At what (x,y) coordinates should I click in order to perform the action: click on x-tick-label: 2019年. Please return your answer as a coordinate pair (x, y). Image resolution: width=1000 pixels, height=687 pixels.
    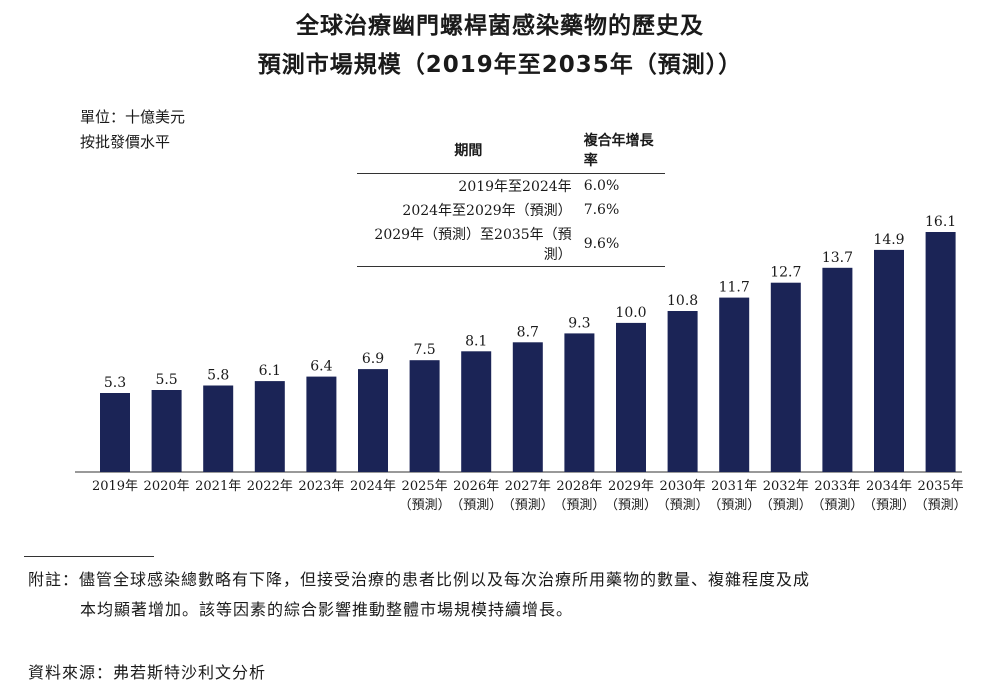
    Looking at the image, I should click on (115, 486).